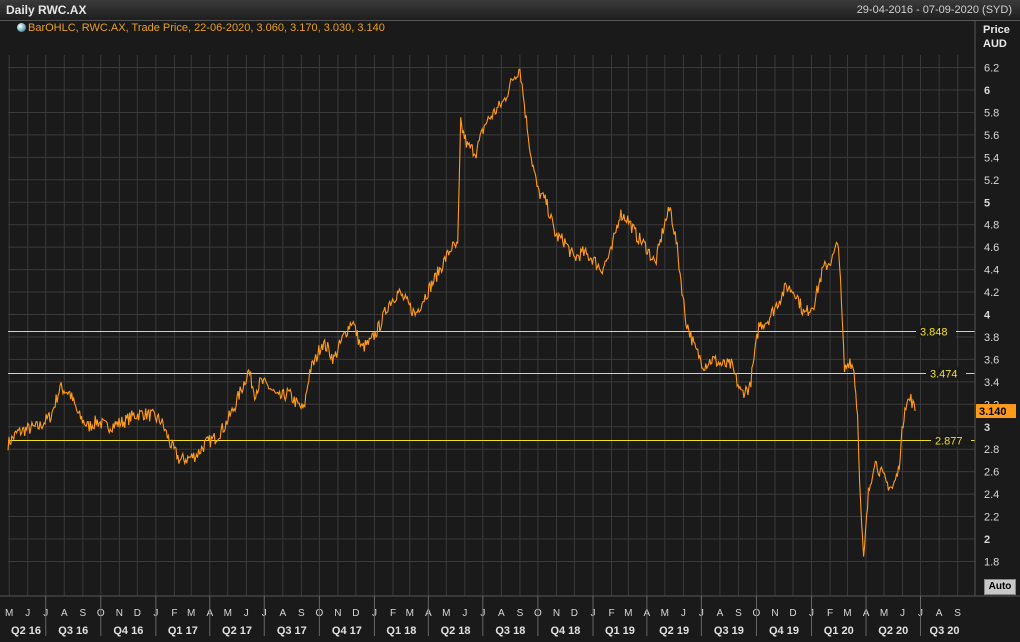 This screenshot has width=1020, height=642. What do you see at coordinates (945, 631) in the screenshot?
I see `x-quarter-label: Q3 20` at bounding box center [945, 631].